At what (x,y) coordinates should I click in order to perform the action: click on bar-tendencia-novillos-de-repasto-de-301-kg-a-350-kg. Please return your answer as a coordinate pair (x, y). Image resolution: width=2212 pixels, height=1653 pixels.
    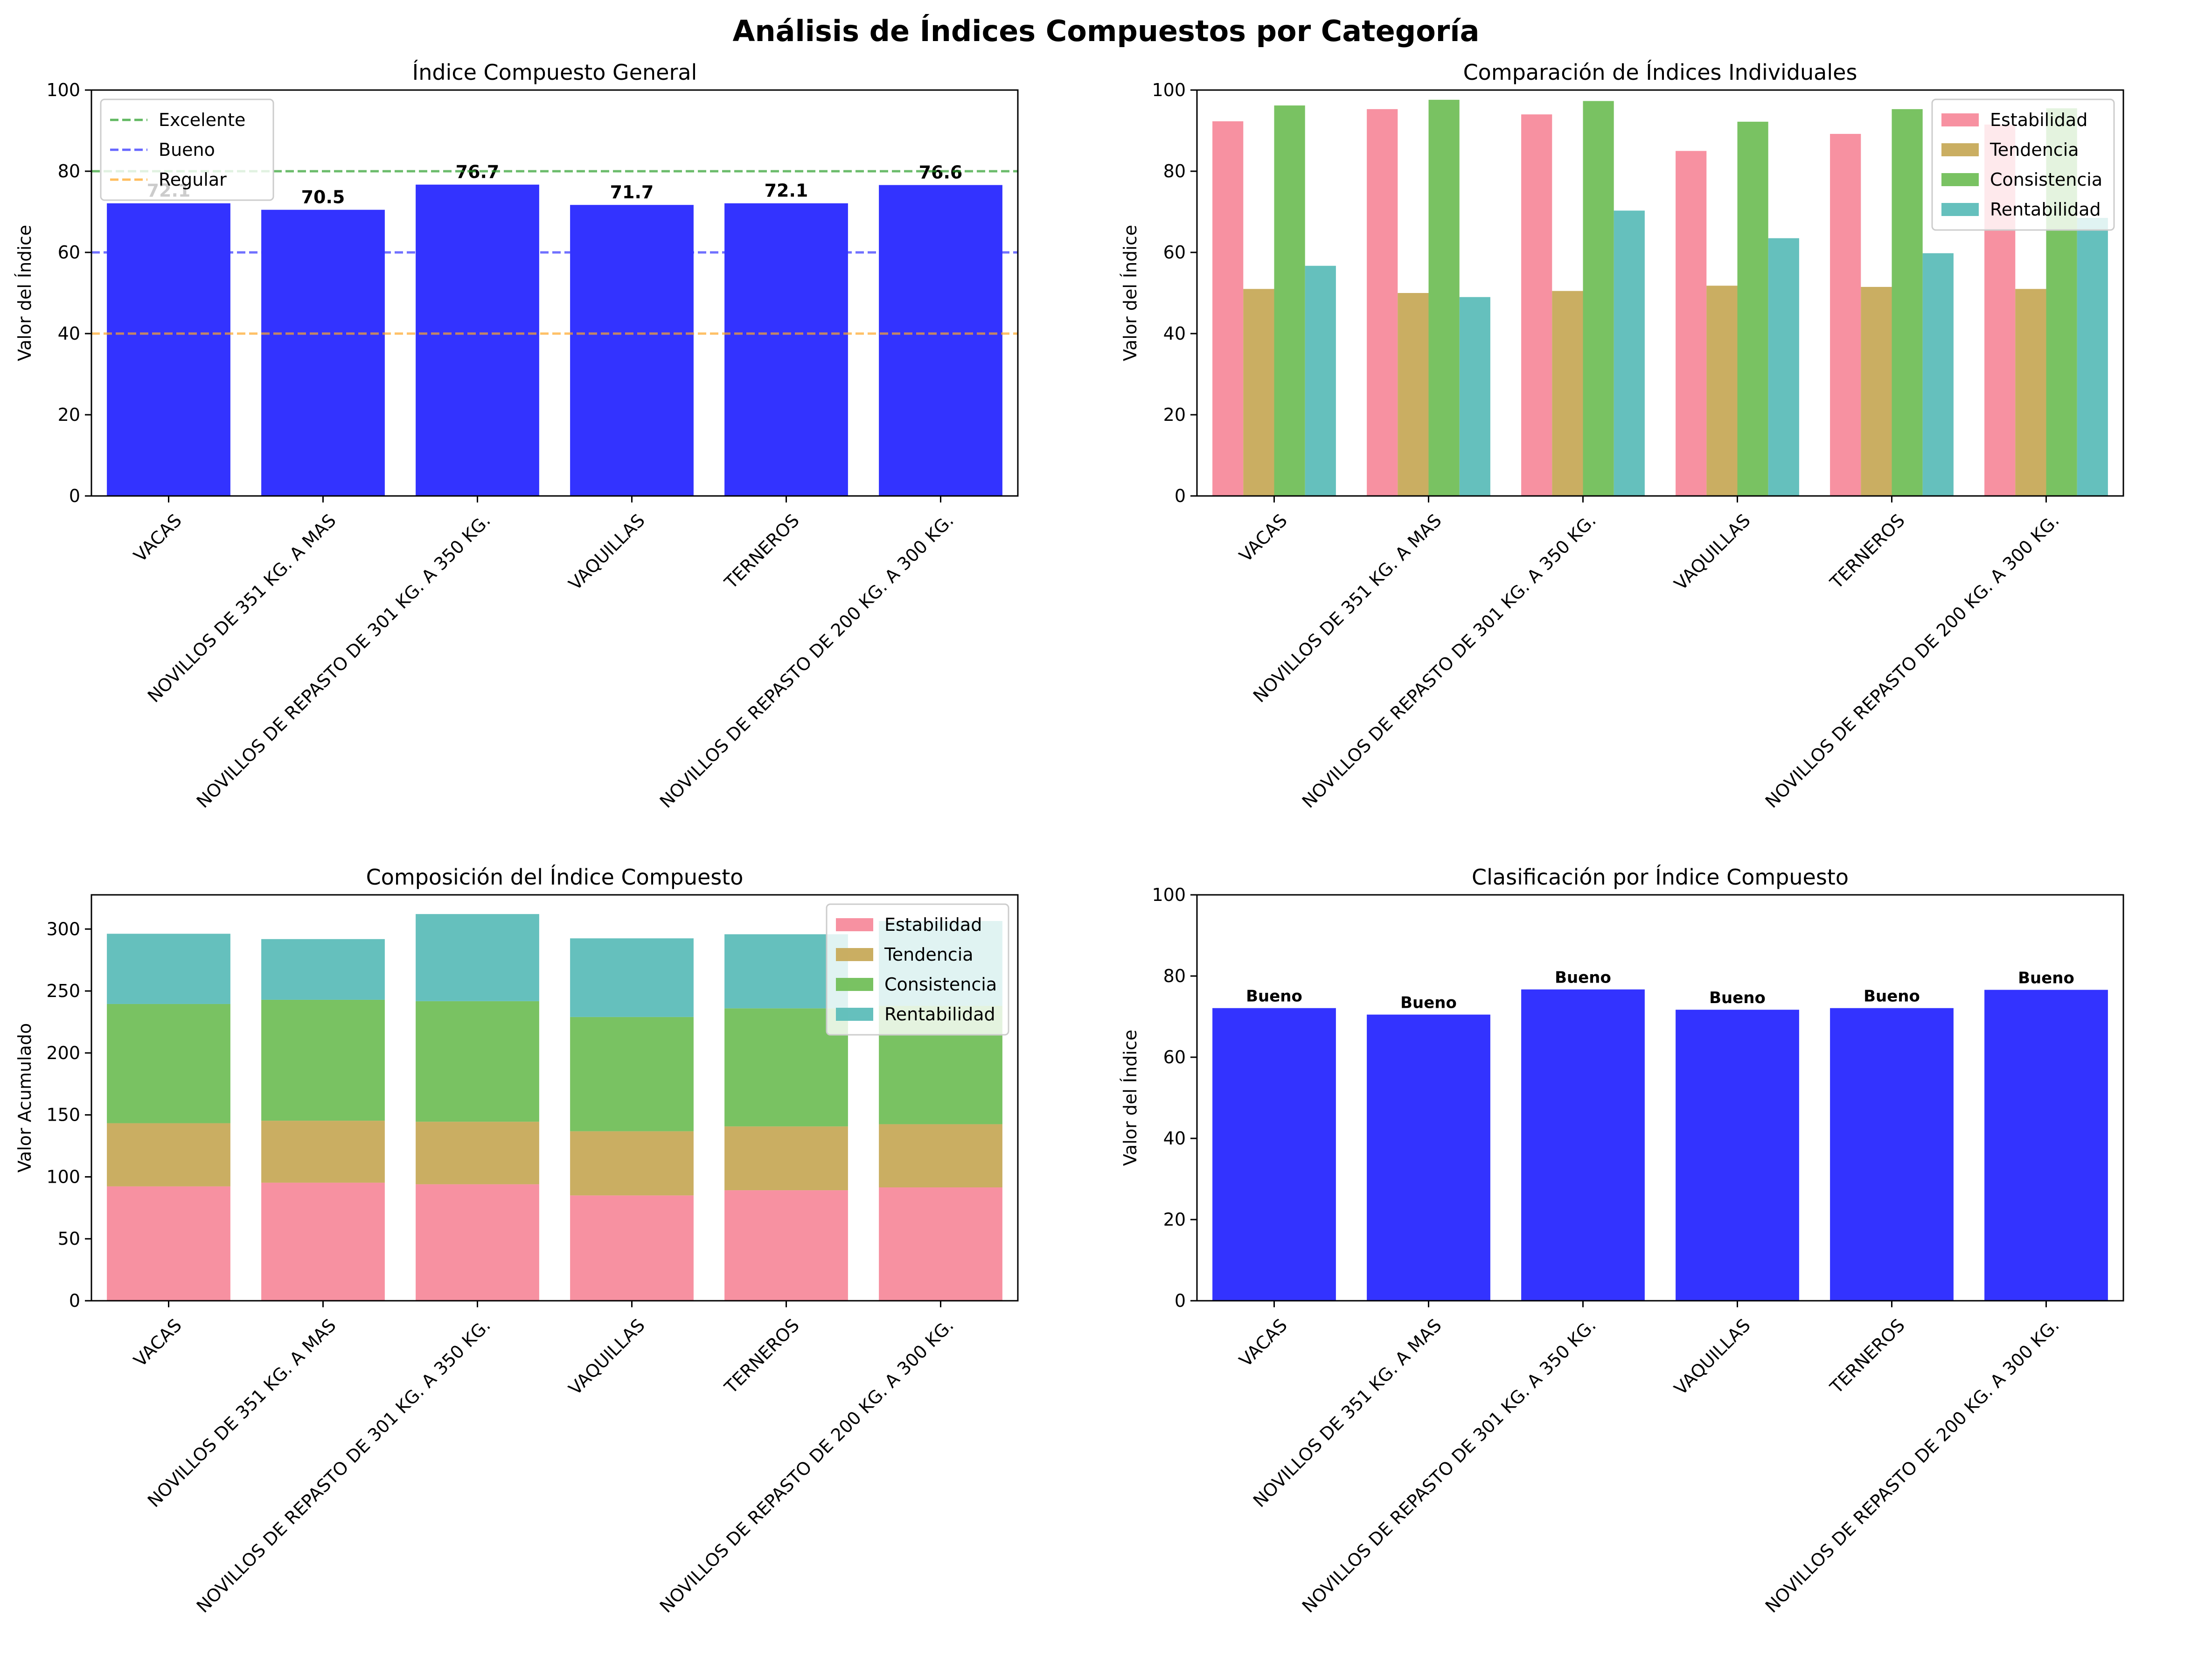
    Looking at the image, I should click on (1568, 393).